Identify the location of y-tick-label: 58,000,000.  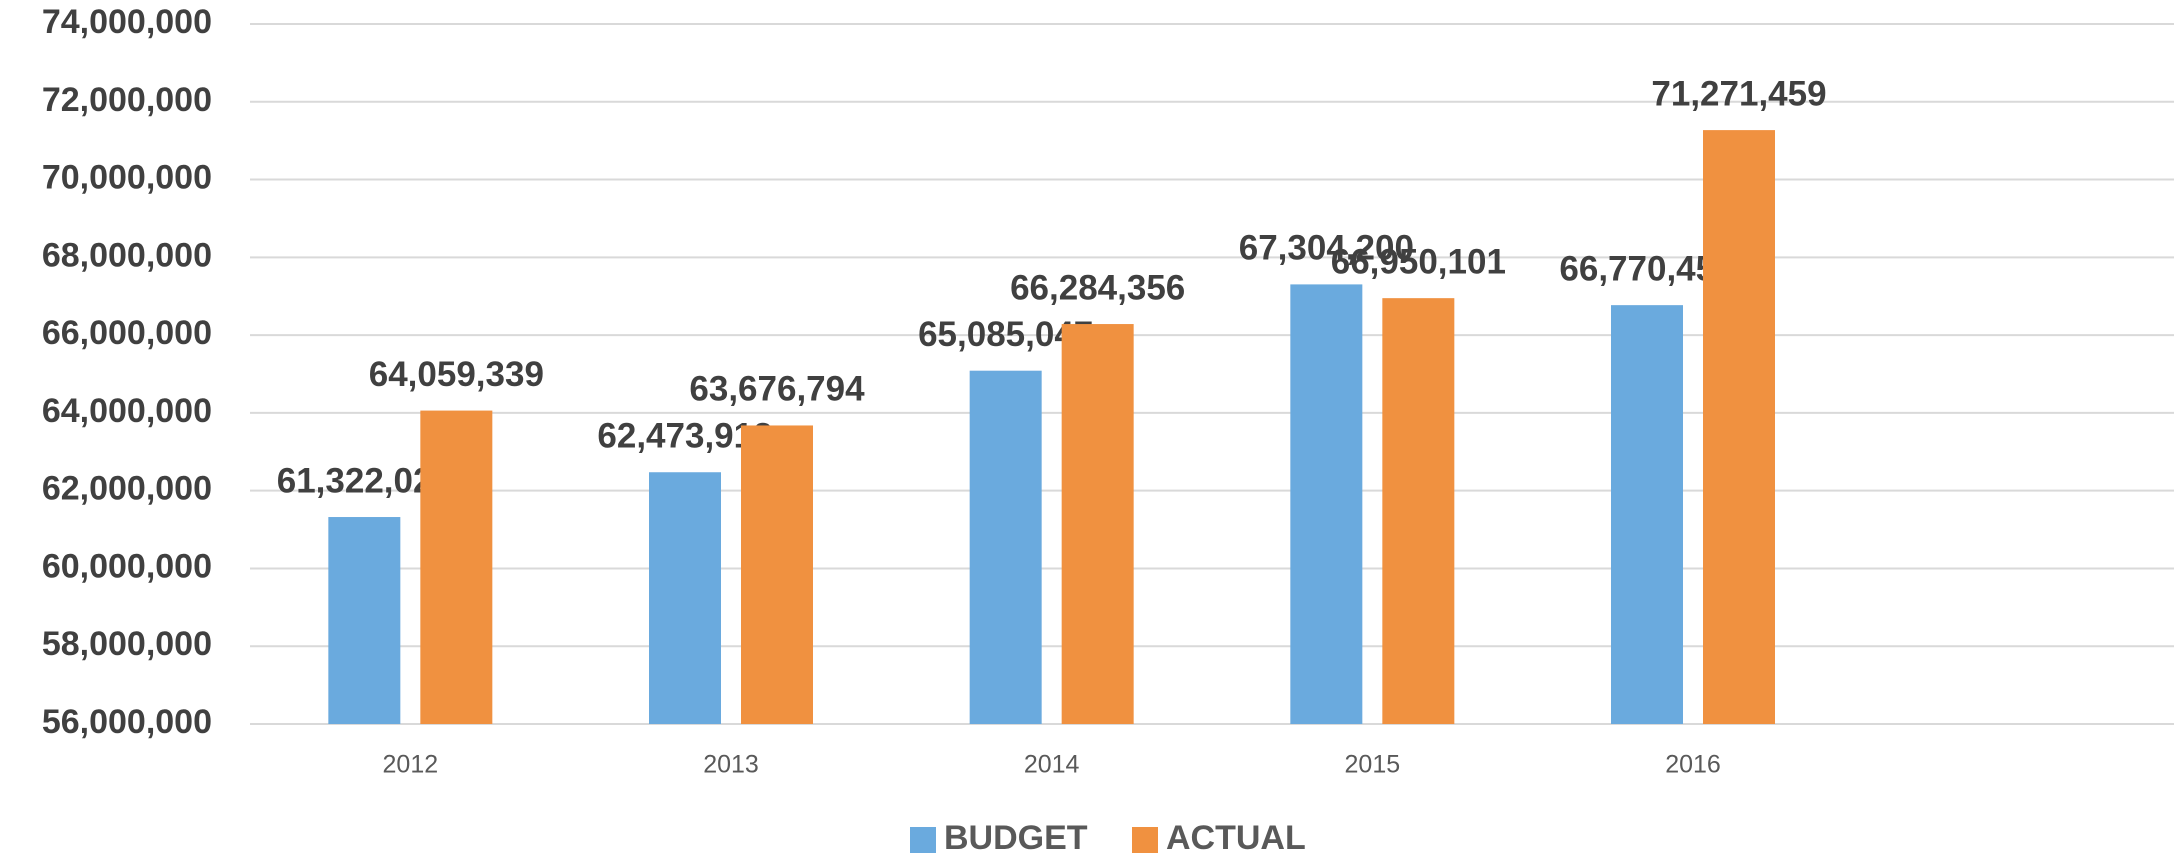
(127, 644).